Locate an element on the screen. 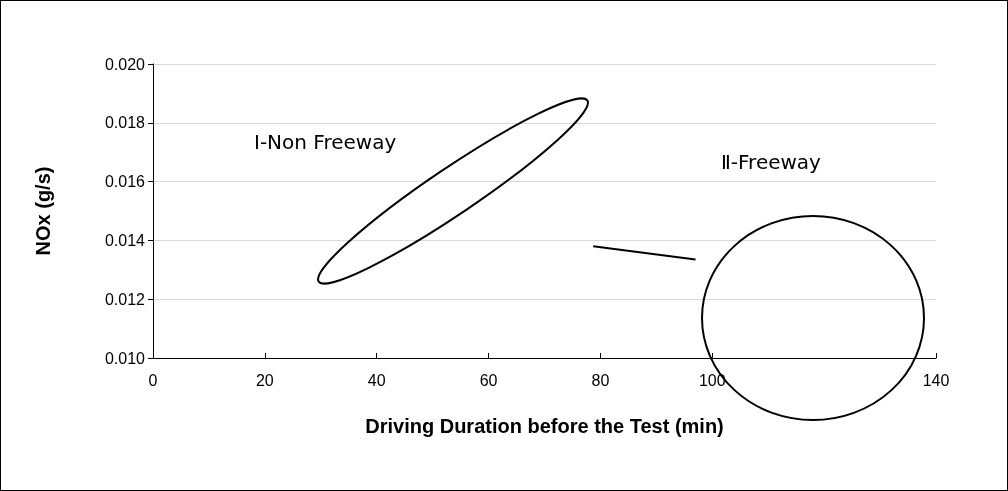 This screenshot has height=491, width=1008. y-tick-label: 0.010 is located at coordinates (125, 358).